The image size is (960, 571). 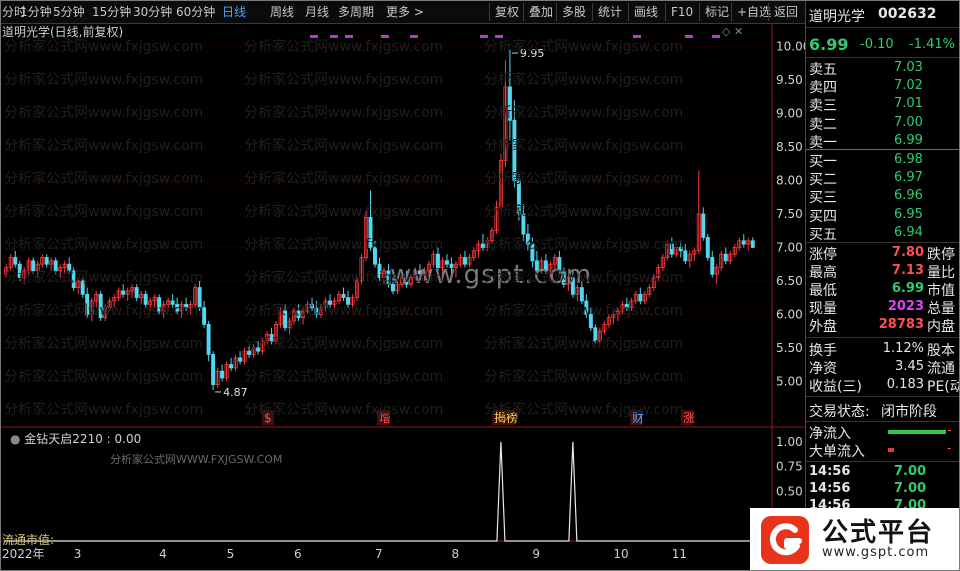 What do you see at coordinates (505, 417) in the screenshot?
I see `event-marker: 揭榜` at bounding box center [505, 417].